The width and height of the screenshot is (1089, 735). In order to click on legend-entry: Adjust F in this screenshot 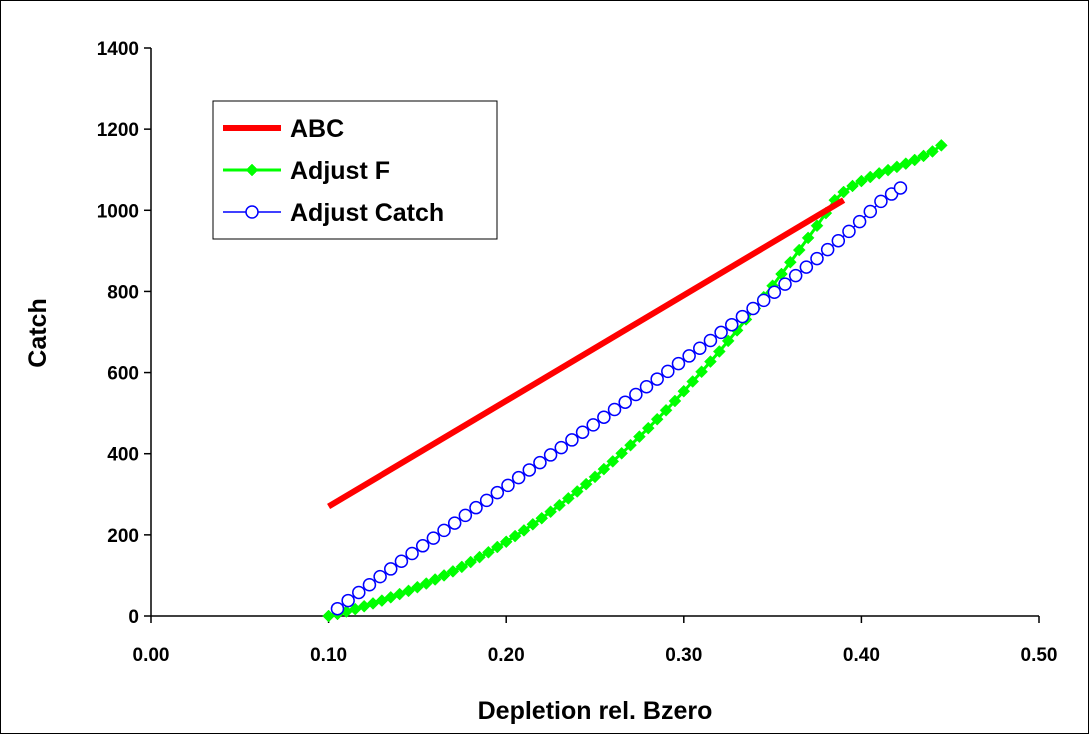, I will do `click(306, 171)`.